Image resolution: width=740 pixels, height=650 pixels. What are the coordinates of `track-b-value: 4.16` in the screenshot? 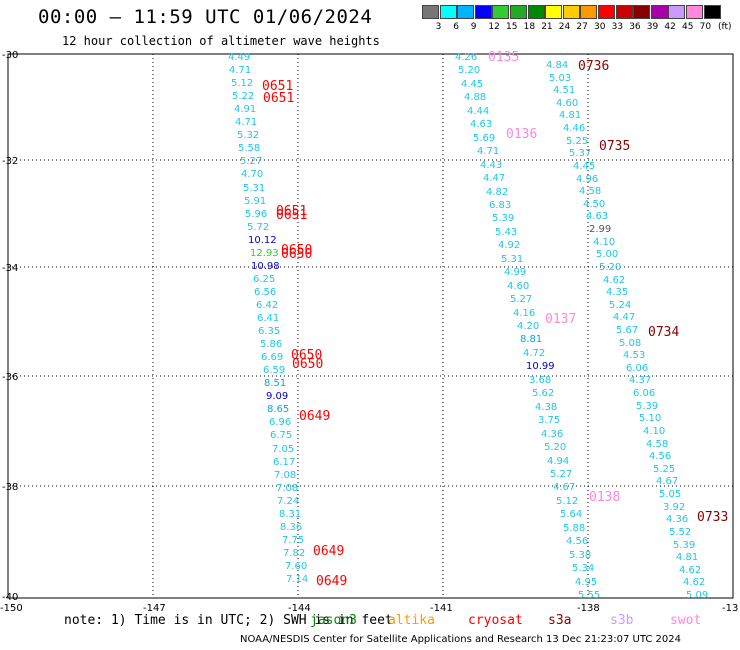 It's located at (524, 313).